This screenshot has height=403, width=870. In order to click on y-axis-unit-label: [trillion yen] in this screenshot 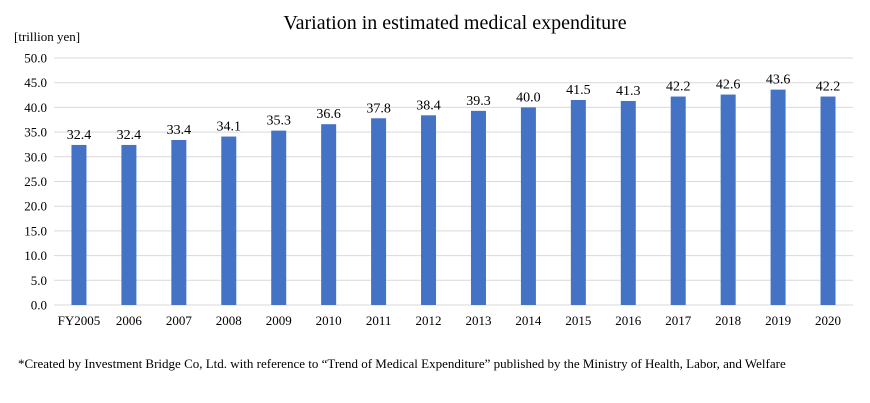, I will do `click(47, 36)`.